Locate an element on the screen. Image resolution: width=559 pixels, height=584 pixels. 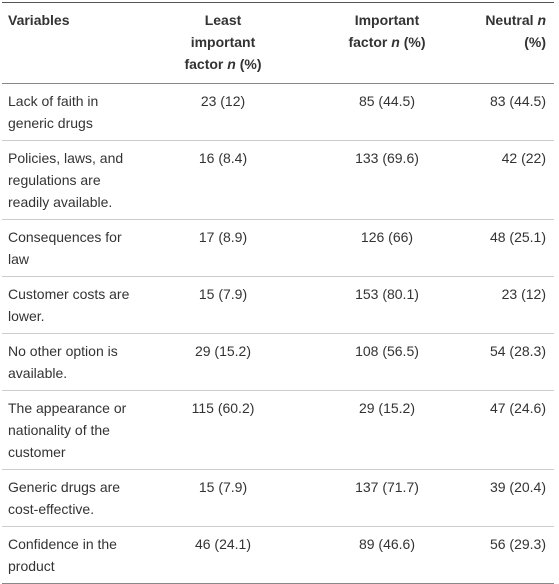
value-cell: 16 (8.4) is located at coordinates (224, 180).